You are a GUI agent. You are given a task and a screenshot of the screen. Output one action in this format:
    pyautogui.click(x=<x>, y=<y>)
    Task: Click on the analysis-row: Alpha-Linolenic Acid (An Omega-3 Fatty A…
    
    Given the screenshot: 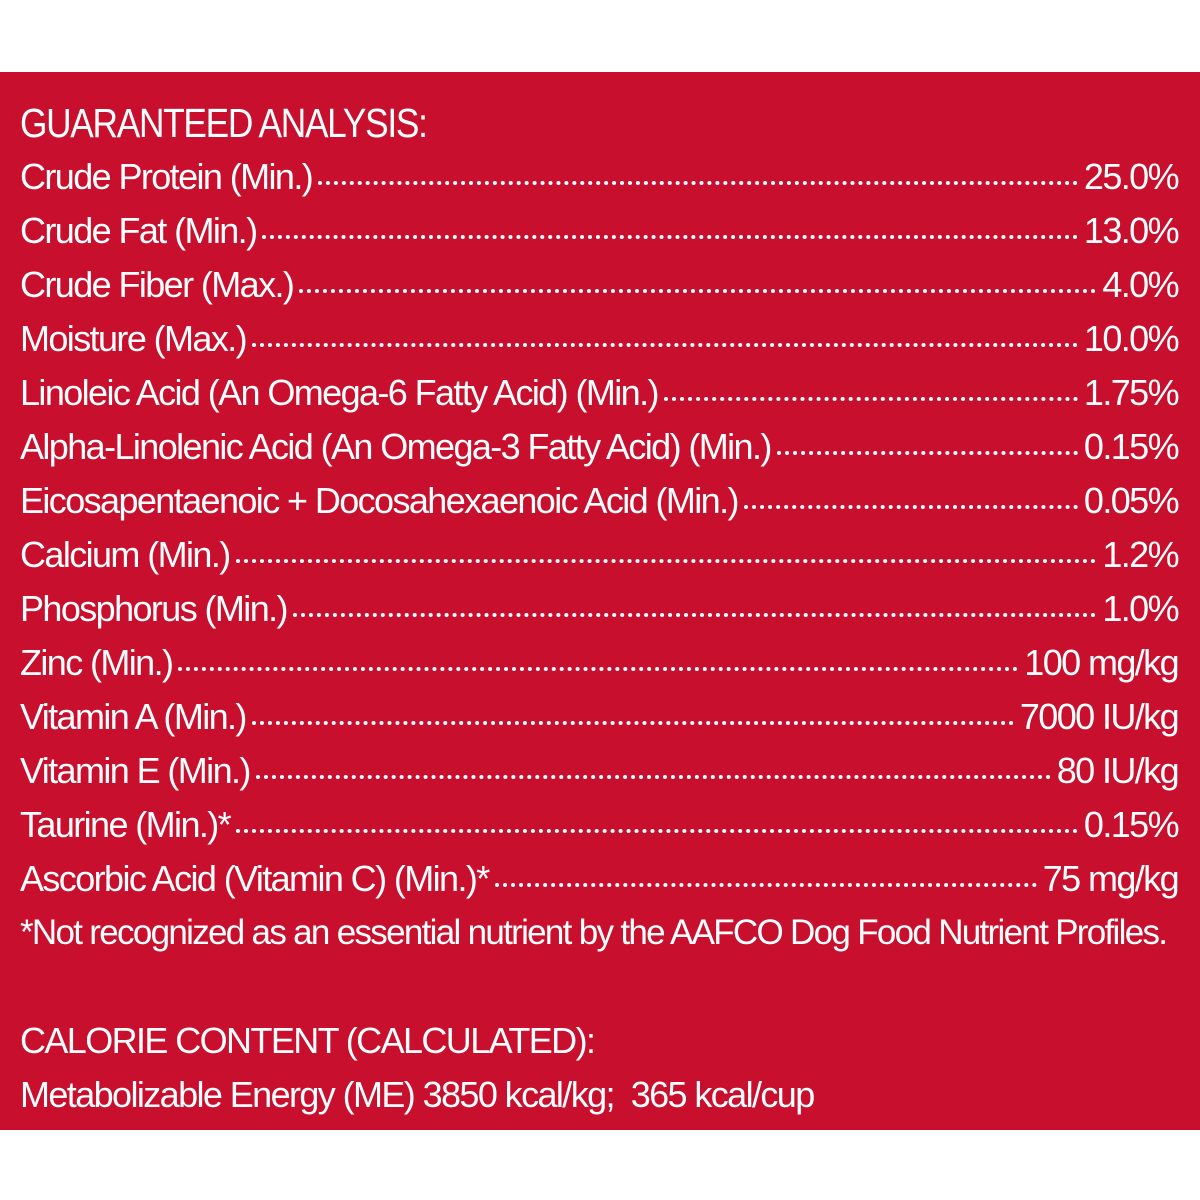 What is the action you would take?
    pyautogui.click(x=600, y=447)
    